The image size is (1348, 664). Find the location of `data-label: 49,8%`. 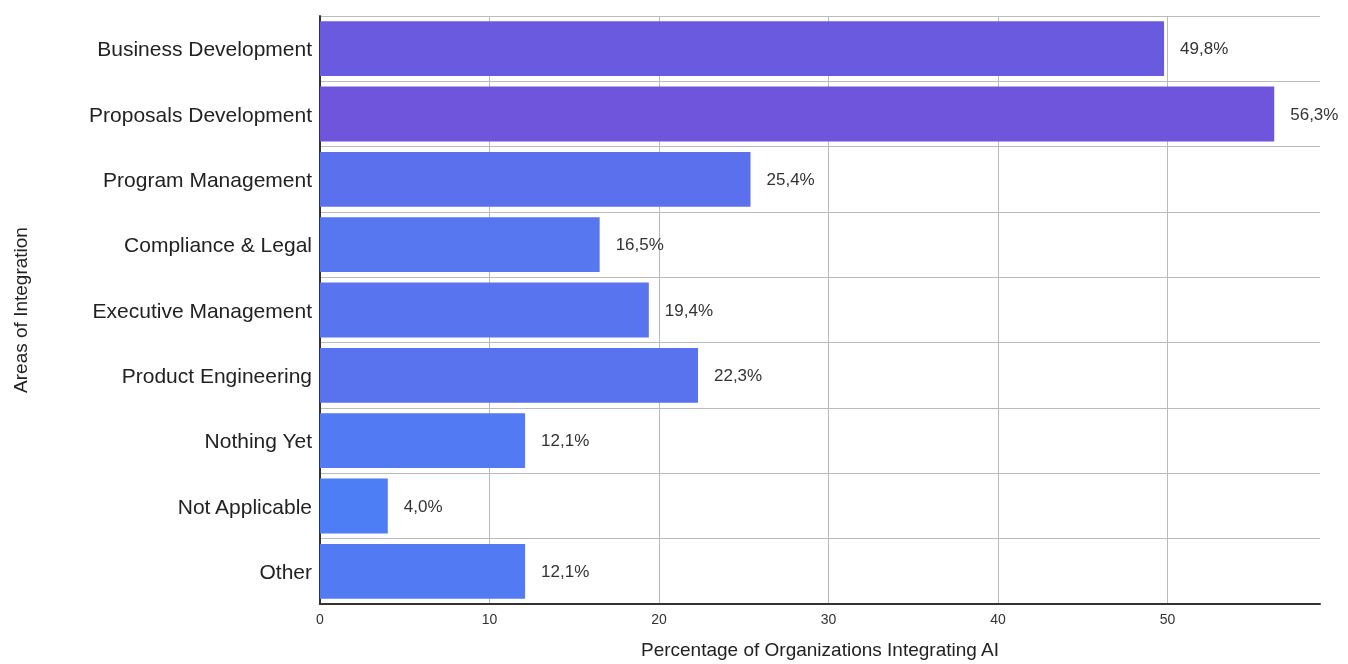

data-label: 49,8% is located at coordinates (1204, 49).